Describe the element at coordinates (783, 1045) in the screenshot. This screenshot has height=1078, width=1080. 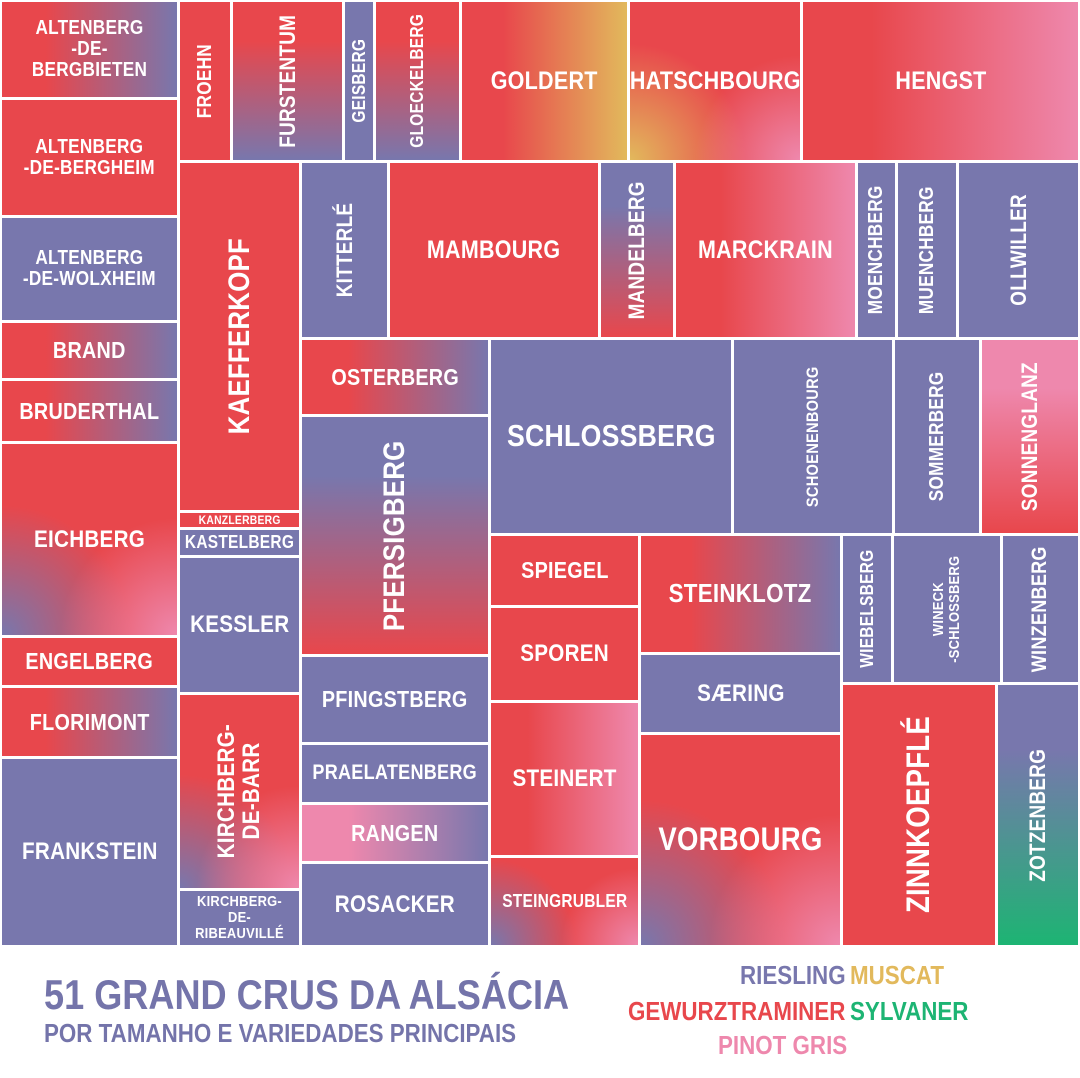
I see `legend-pinot-gris: PINOT GRIS` at that location.